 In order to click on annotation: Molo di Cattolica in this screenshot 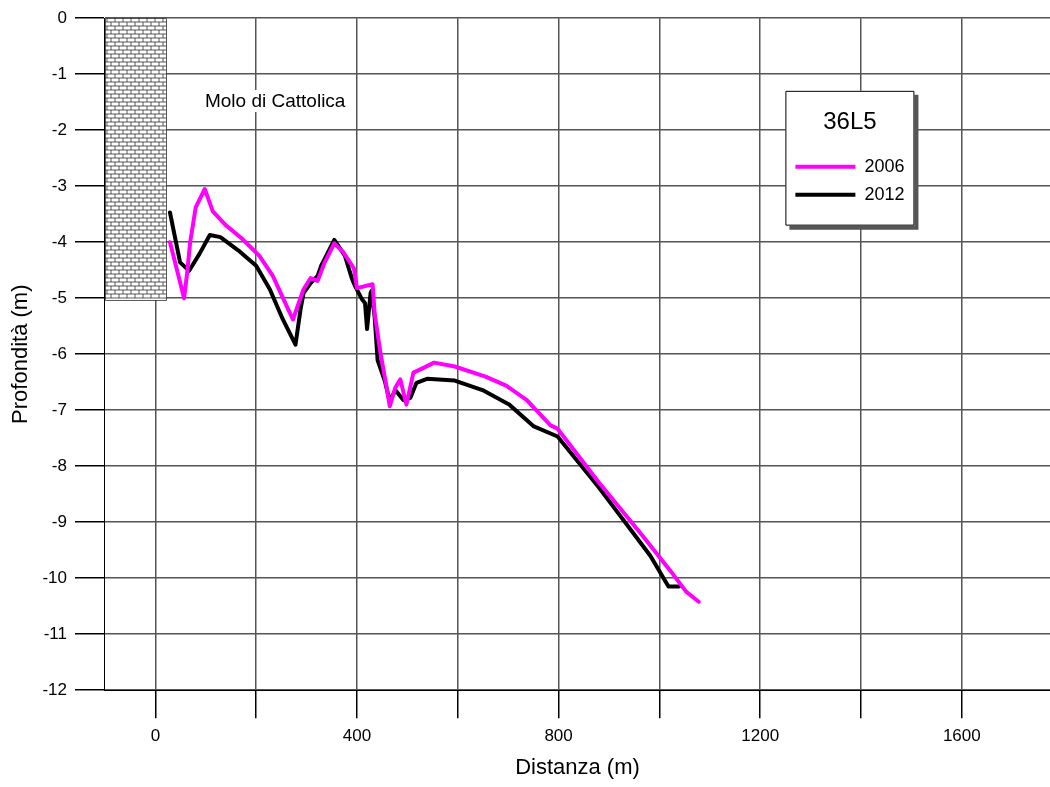, I will do `click(275, 101)`.